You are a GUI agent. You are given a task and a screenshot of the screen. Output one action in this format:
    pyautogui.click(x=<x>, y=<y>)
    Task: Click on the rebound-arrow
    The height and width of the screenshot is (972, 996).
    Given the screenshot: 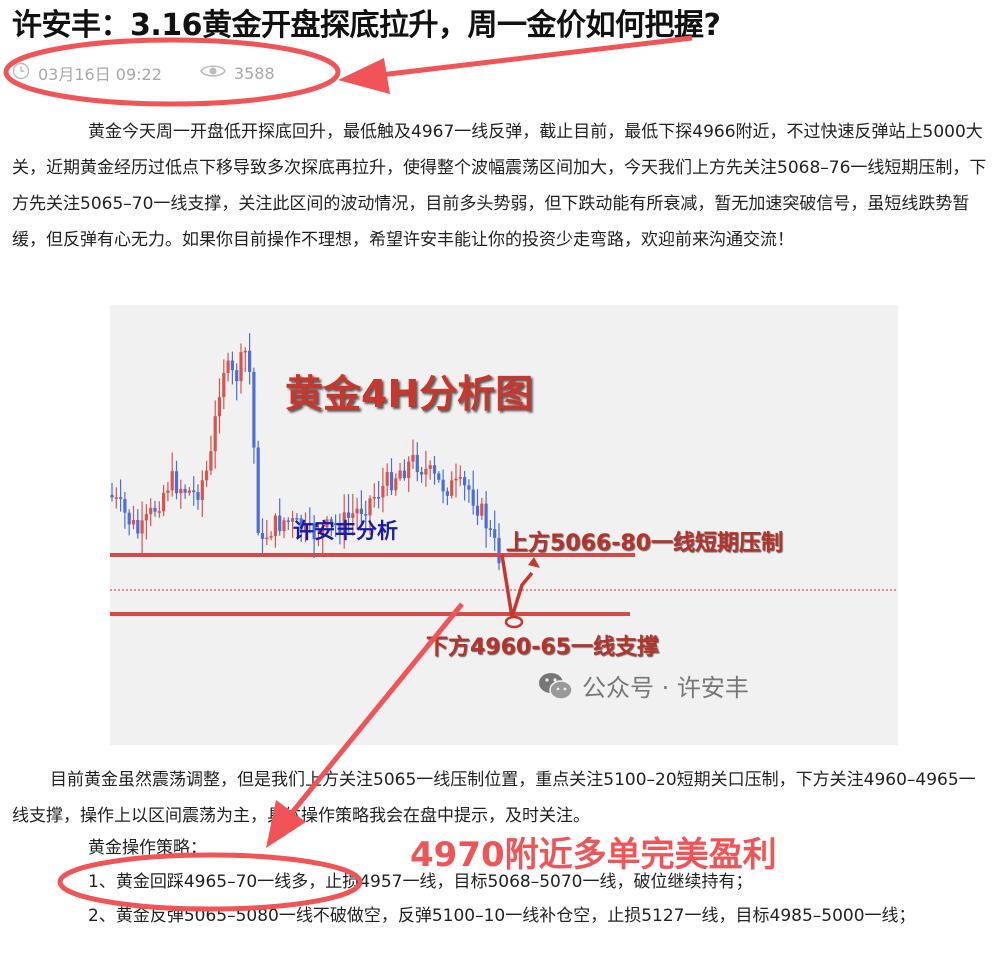 What is the action you would take?
    pyautogui.click(x=517, y=586)
    